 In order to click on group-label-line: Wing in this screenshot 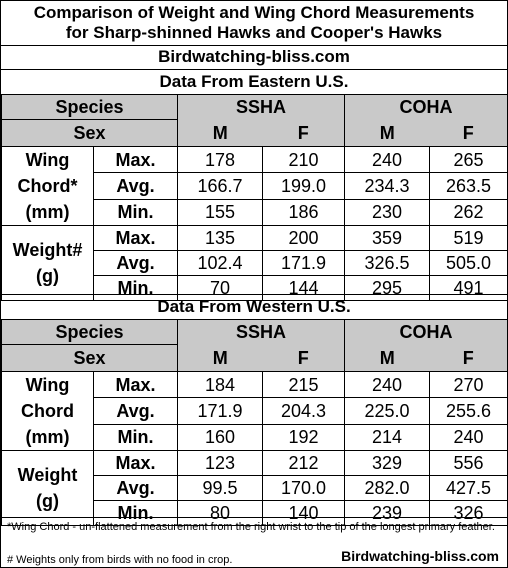, I will do `click(47, 160)`.